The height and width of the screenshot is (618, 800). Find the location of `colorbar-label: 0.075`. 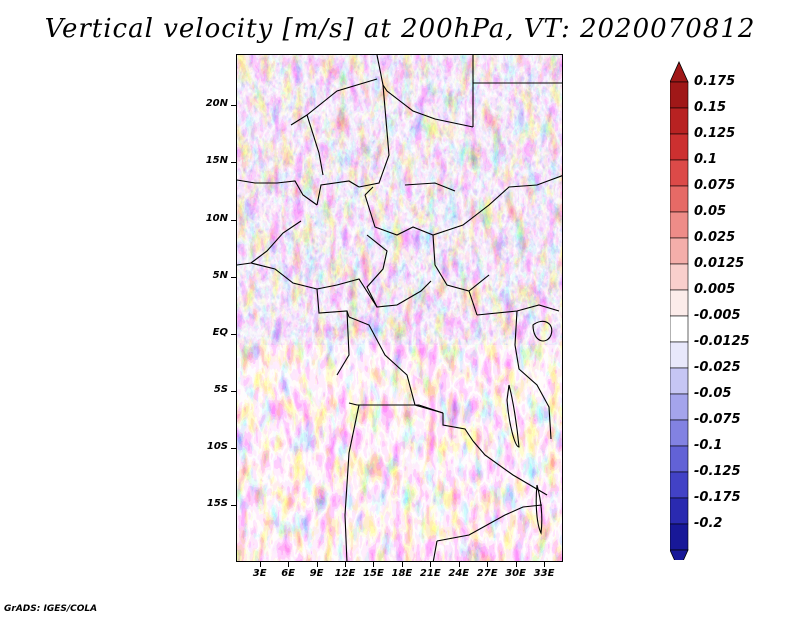

colorbar-label: 0.075 is located at coordinates (715, 185).